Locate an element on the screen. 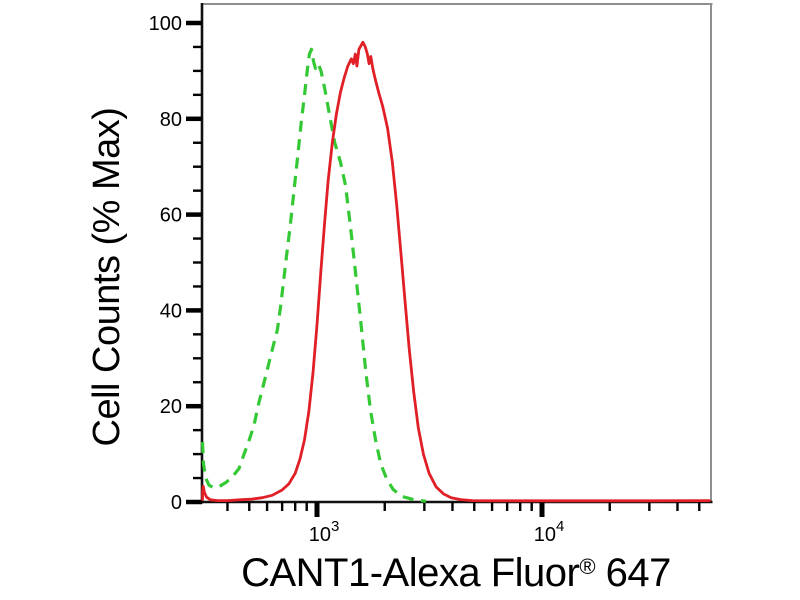  y-tick-label: 0 is located at coordinates (176, 503).